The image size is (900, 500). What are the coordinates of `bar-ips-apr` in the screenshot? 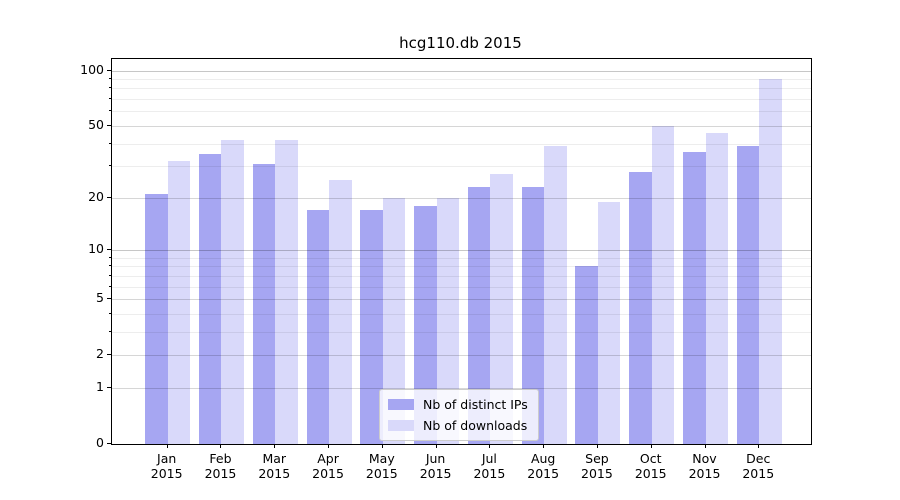 It's located at (318, 327).